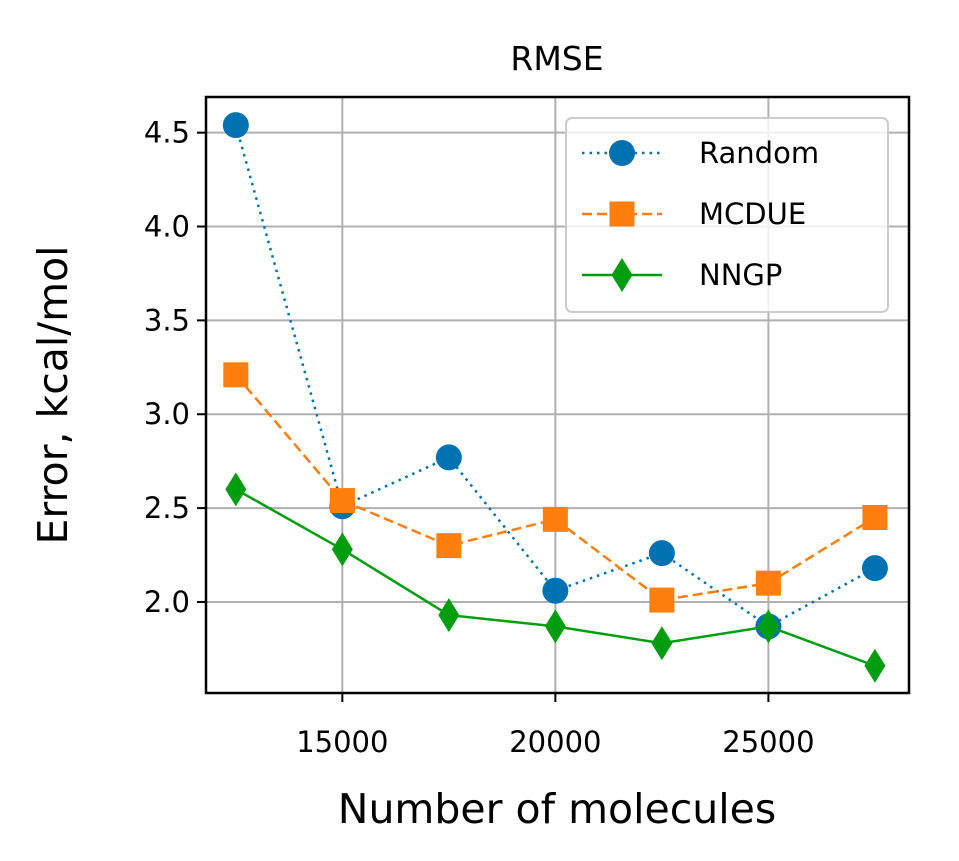 Image resolution: width=959 pixels, height=861 pixels. Describe the element at coordinates (167, 602) in the screenshot. I see `y-tick-label: 2.0` at that location.